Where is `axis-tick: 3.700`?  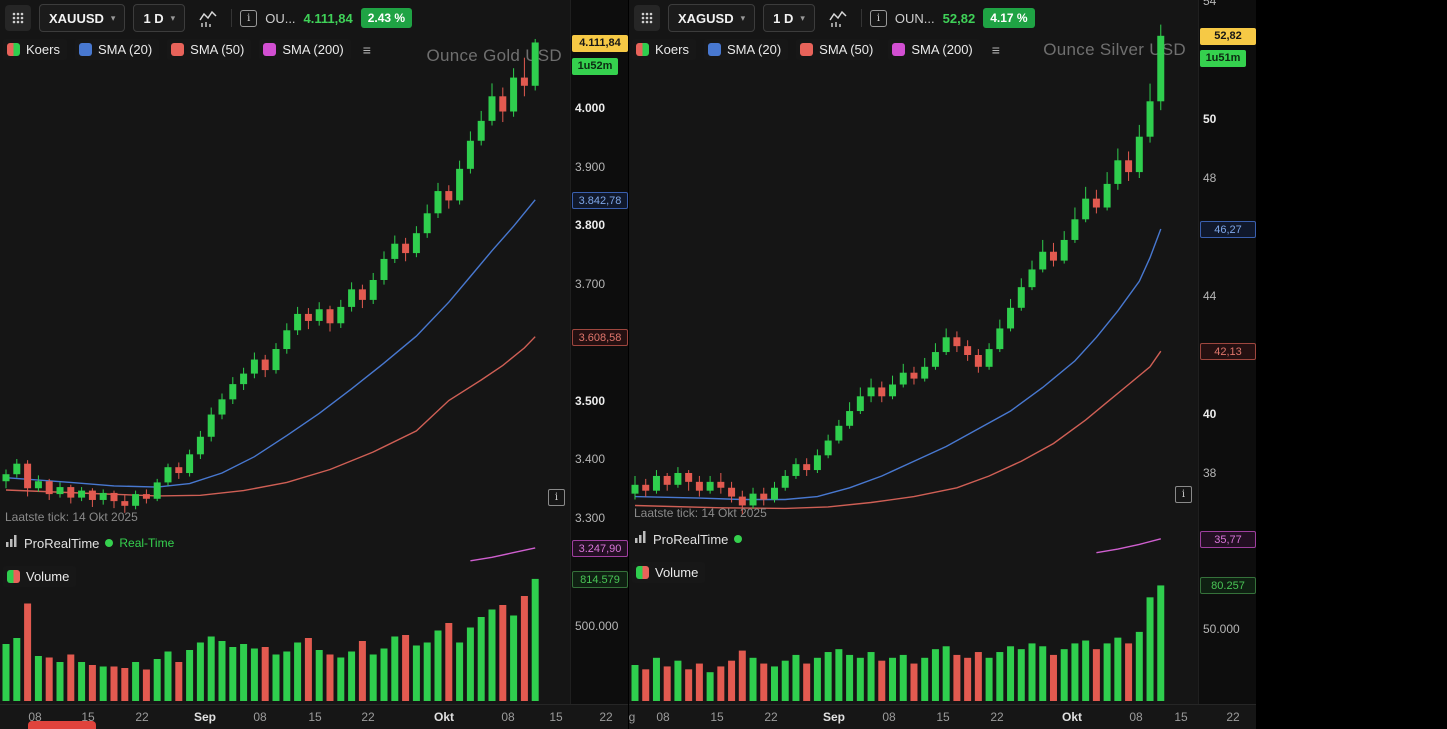 axis-tick: 3.700 is located at coordinates (590, 283).